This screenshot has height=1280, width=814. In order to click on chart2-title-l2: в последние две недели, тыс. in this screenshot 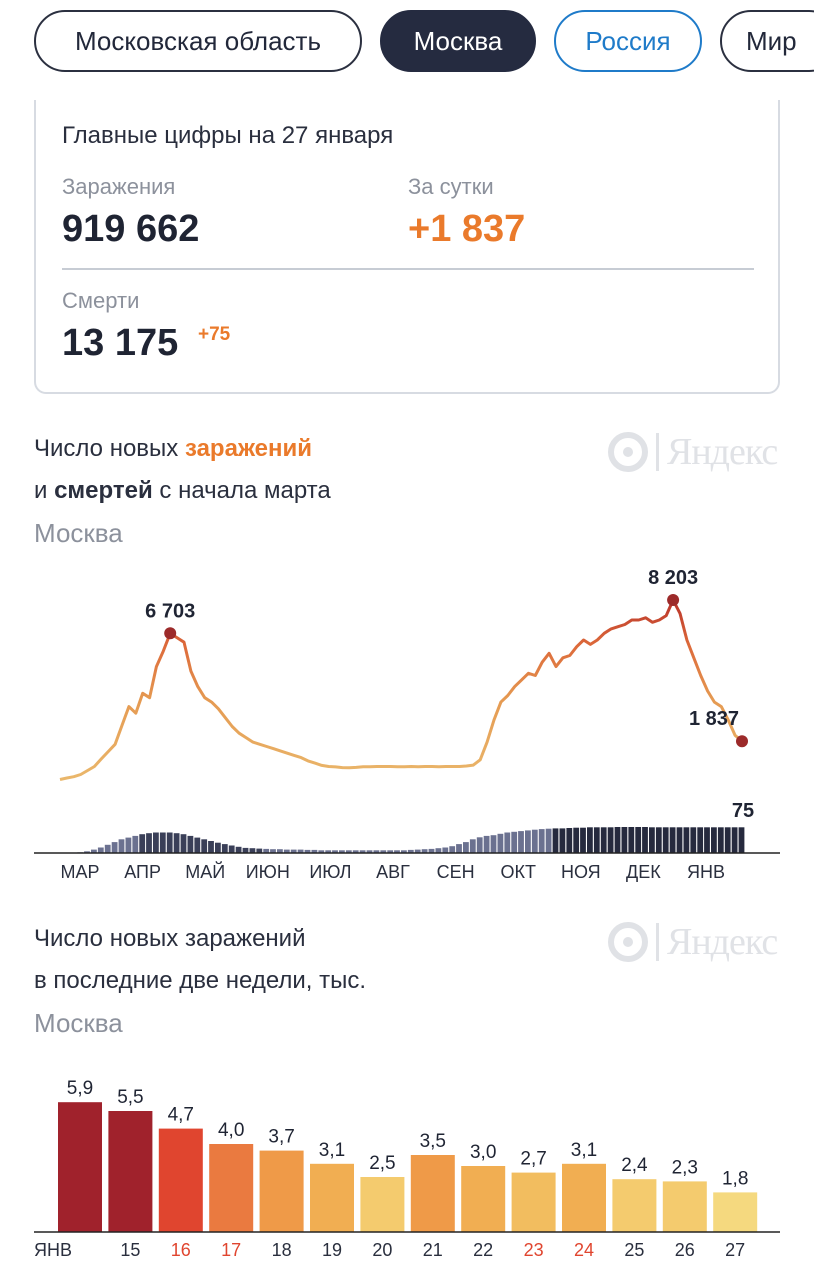, I will do `click(200, 980)`.